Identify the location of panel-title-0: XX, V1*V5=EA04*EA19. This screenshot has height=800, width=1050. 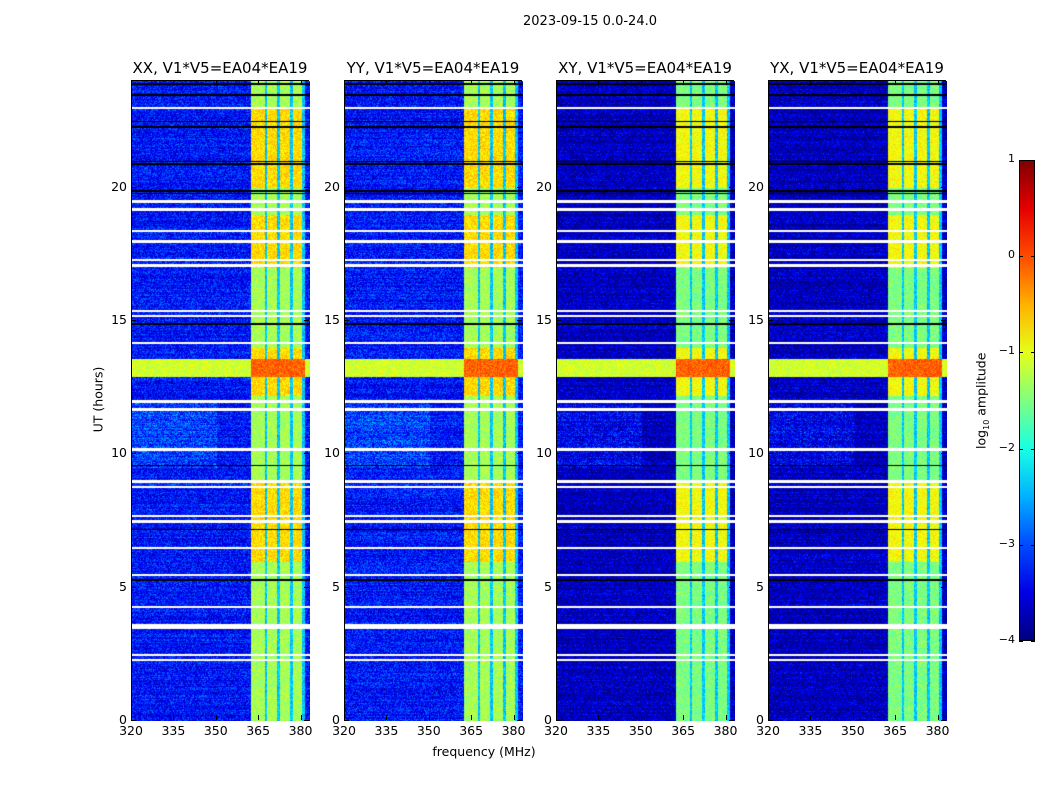
(220, 68).